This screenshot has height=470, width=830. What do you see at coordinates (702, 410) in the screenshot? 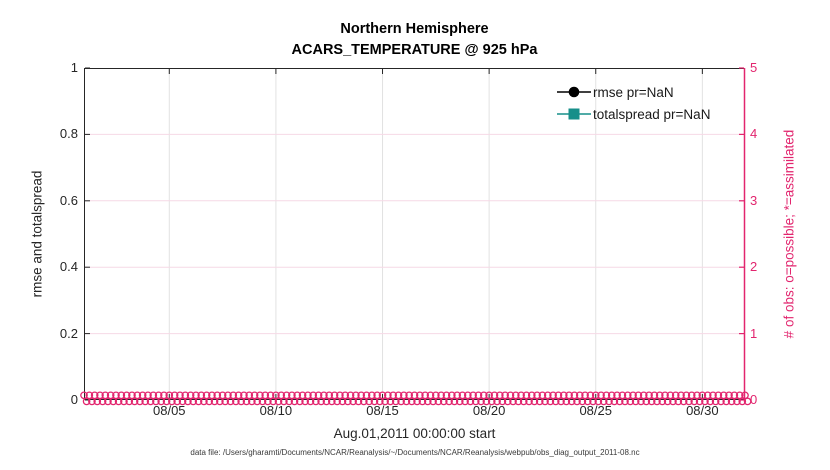
I see `x-tick-label: 08/30` at bounding box center [702, 410].